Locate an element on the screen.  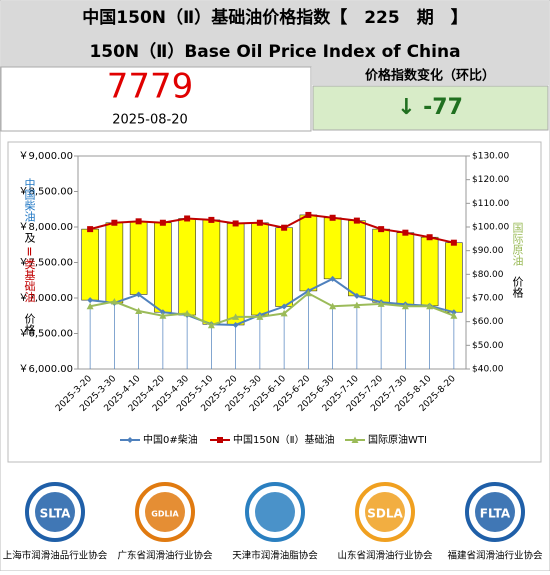
y-tick-label: ￥6,000.00 is located at coordinates (45, 369).